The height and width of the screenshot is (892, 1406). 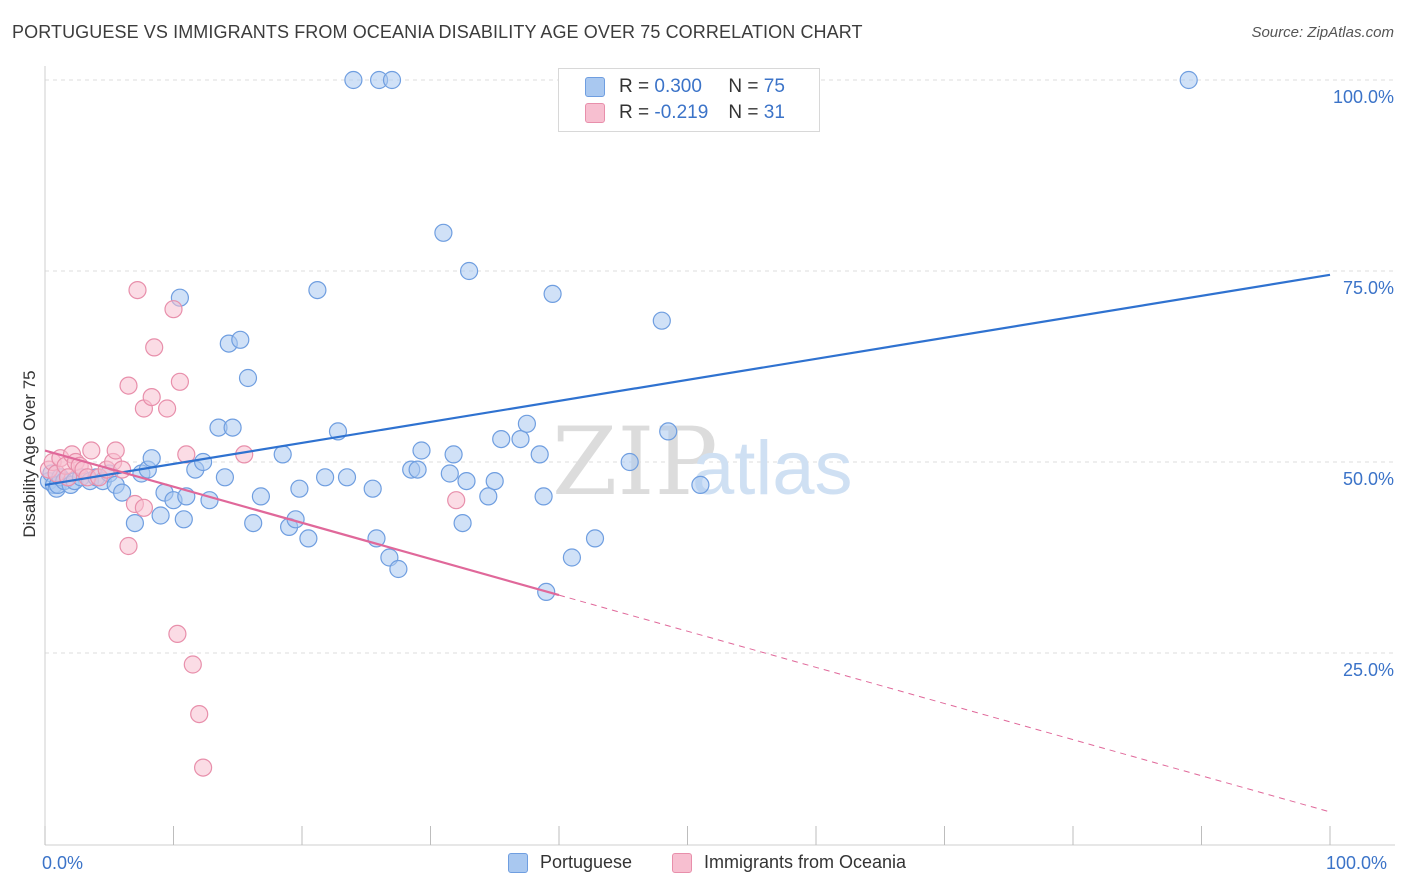 I want to click on series-swatch-portuguese, so click(x=518, y=862).